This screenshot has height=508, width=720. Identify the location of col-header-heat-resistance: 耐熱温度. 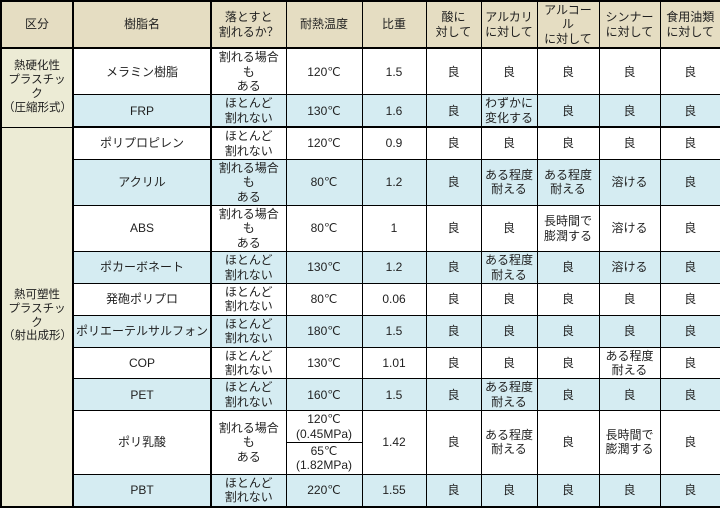
(324, 25).